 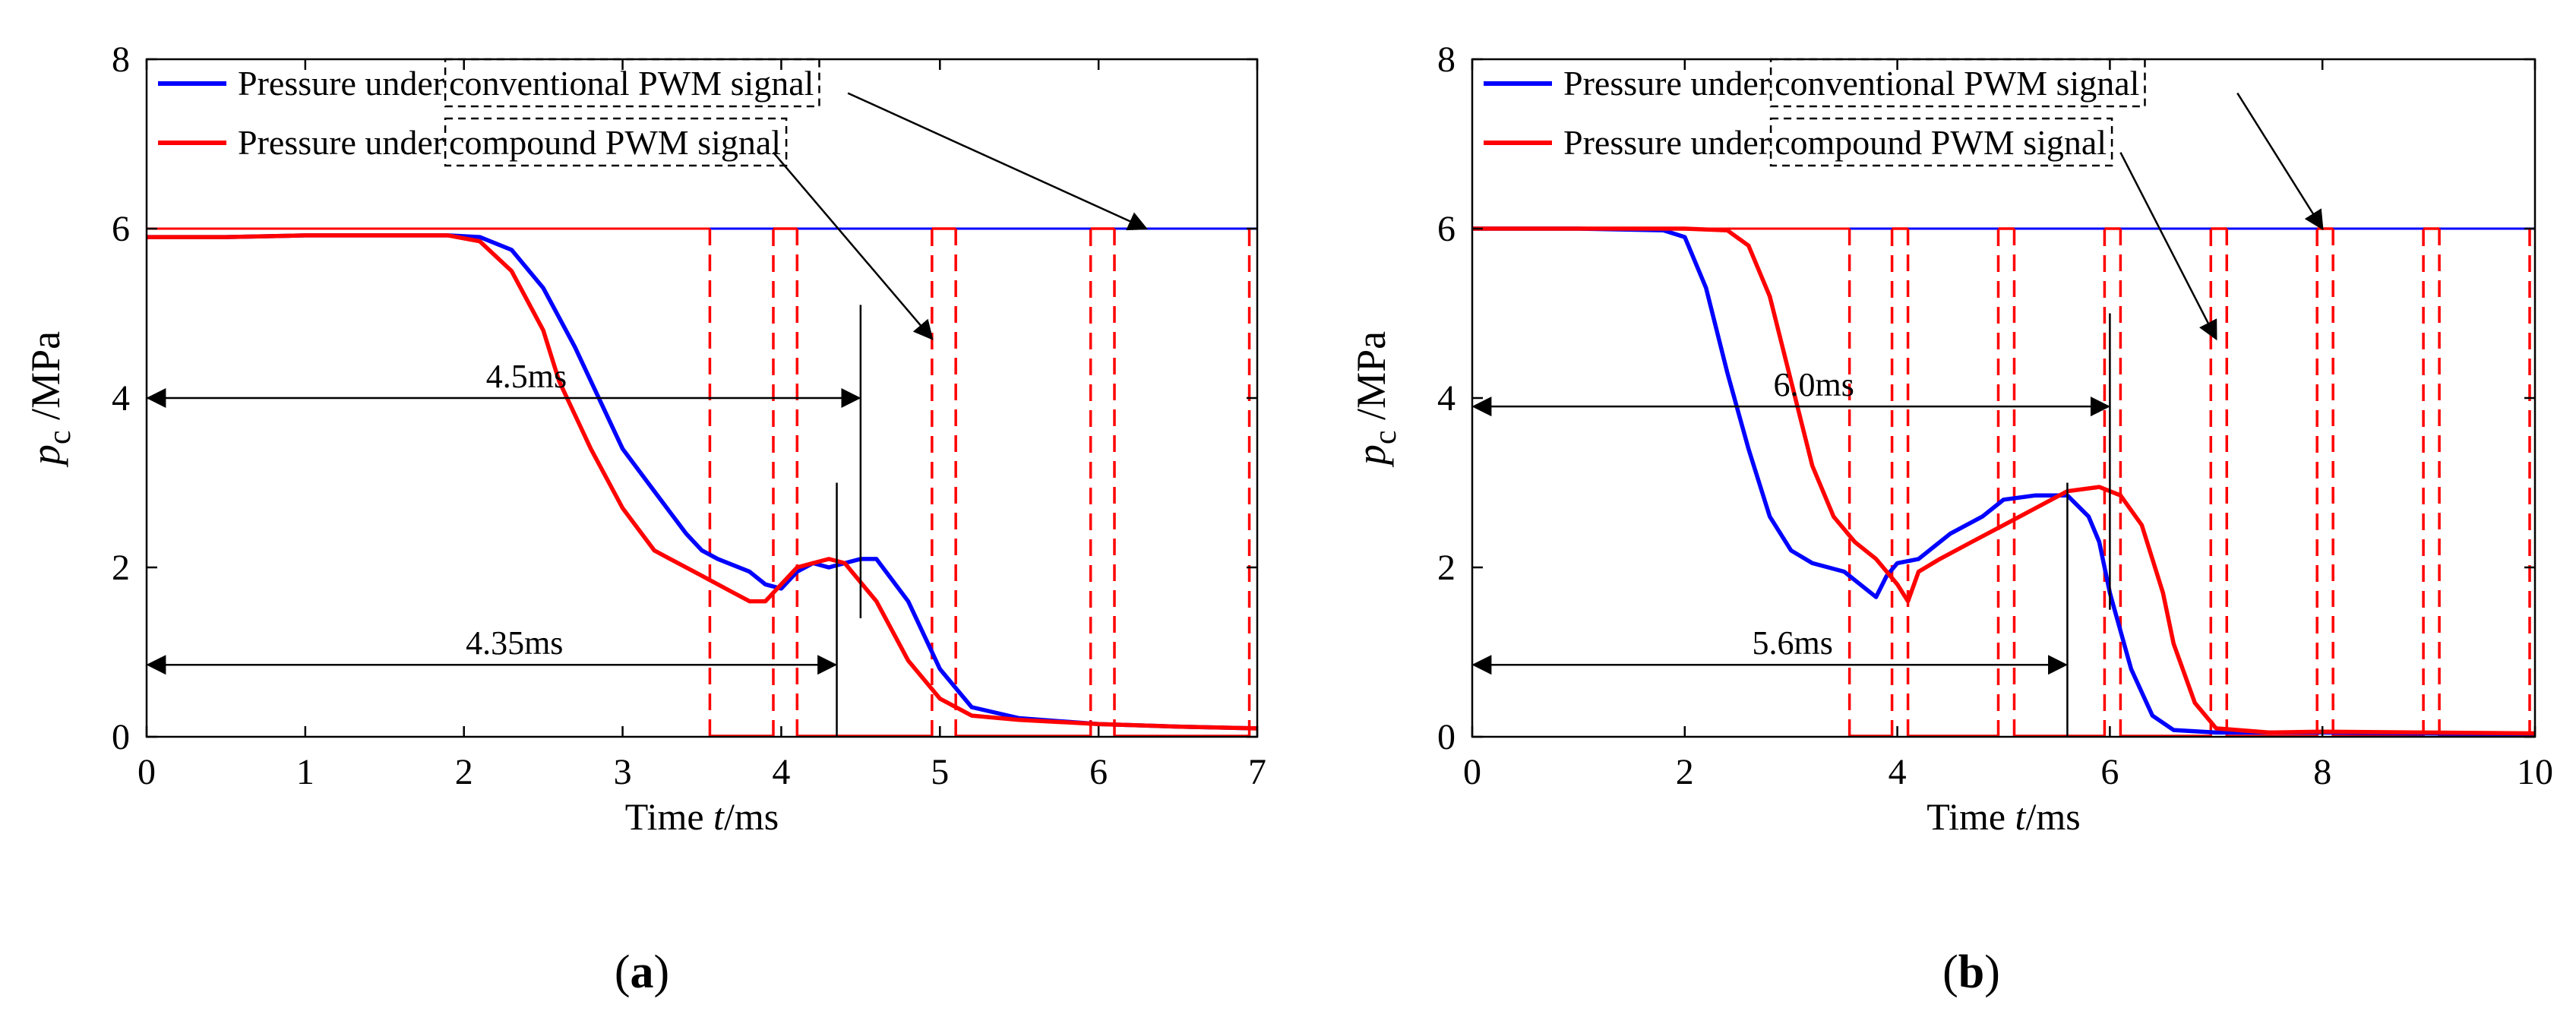 What do you see at coordinates (1971, 972) in the screenshot?
I see `panel-label: (b)` at bounding box center [1971, 972].